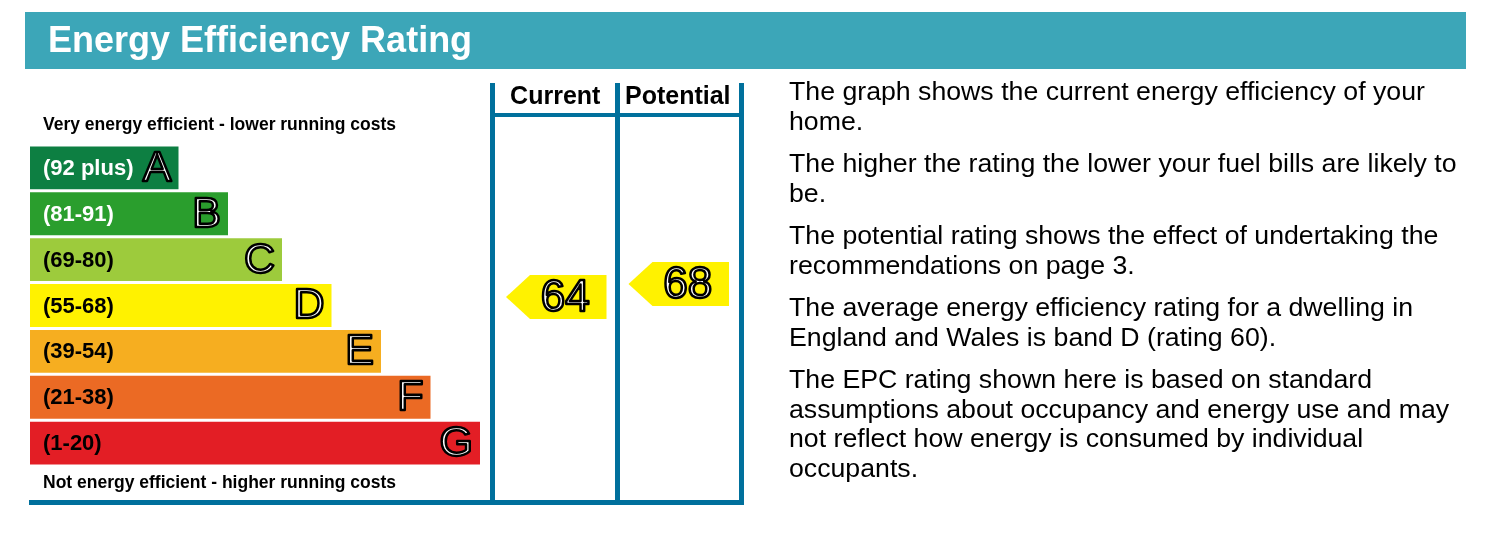  Describe the element at coordinates (309, 303) in the screenshot. I see `y-tick-label: D` at that location.